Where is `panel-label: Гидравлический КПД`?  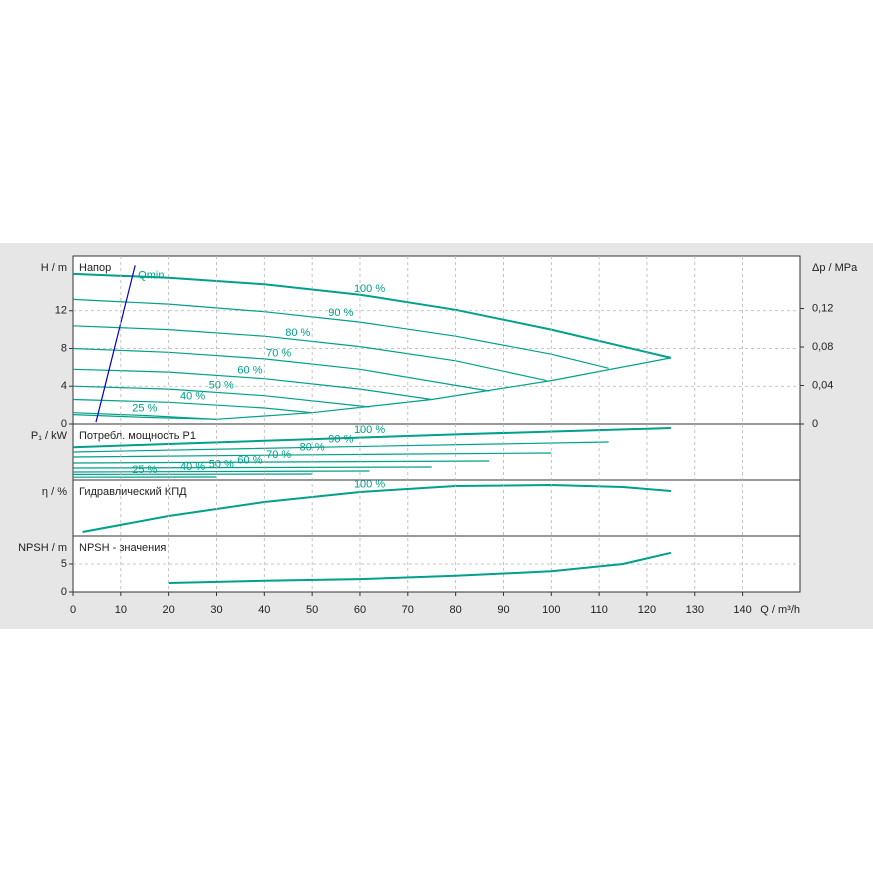 panel-label: Гидравлический КПД is located at coordinates (133, 492).